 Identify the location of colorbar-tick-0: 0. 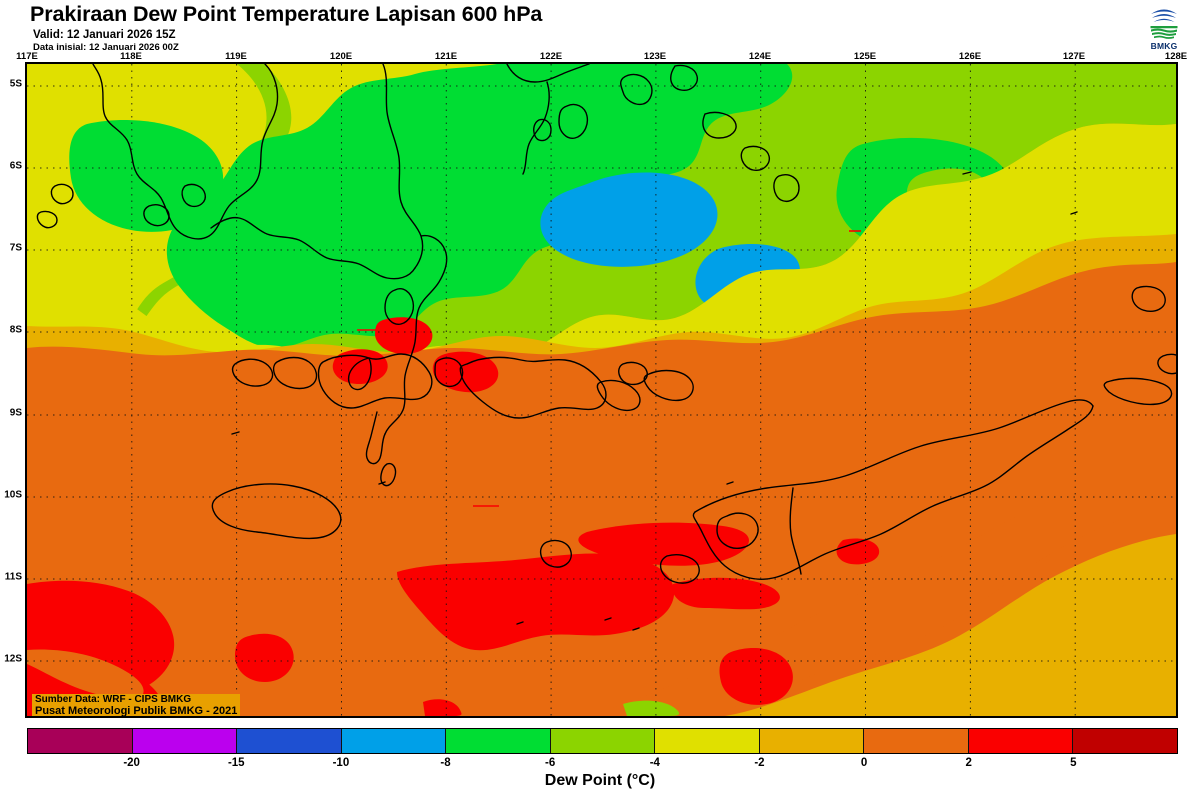
(864, 763).